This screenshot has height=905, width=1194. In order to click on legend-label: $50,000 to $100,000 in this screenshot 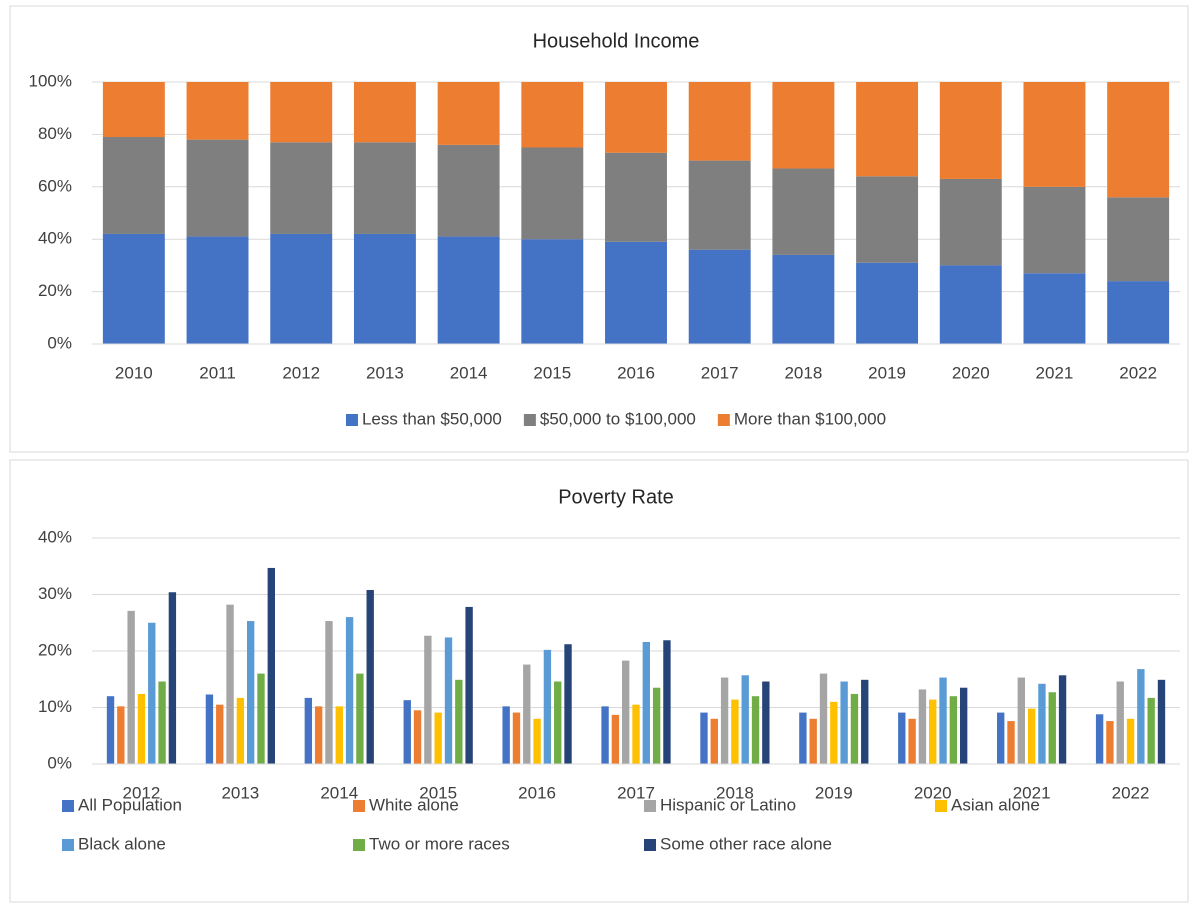, I will do `click(618, 418)`.